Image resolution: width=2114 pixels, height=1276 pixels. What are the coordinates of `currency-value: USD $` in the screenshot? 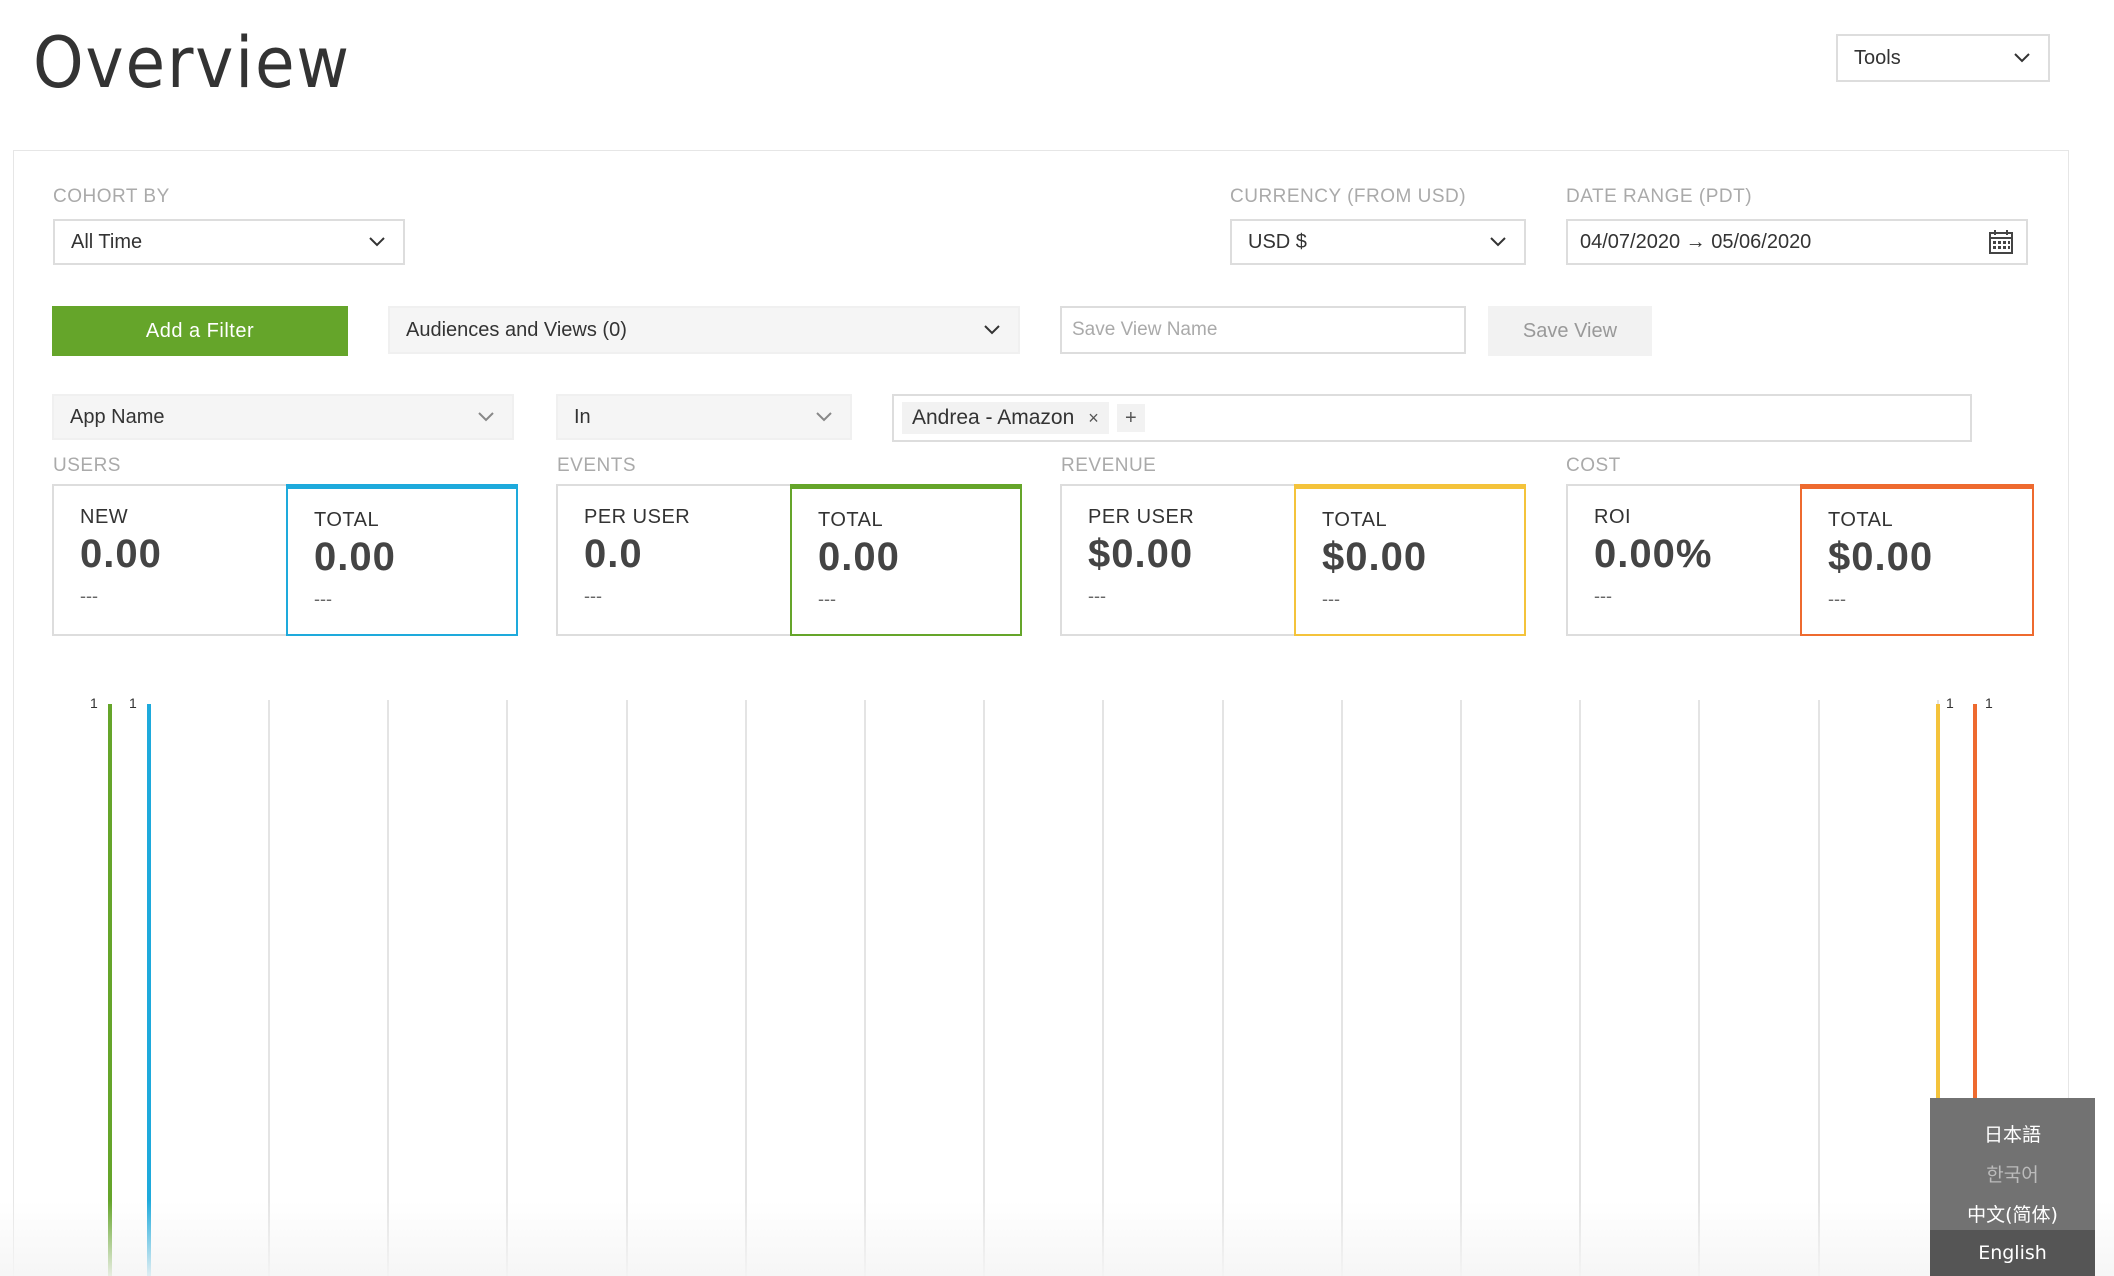 It's located at (1277, 241).